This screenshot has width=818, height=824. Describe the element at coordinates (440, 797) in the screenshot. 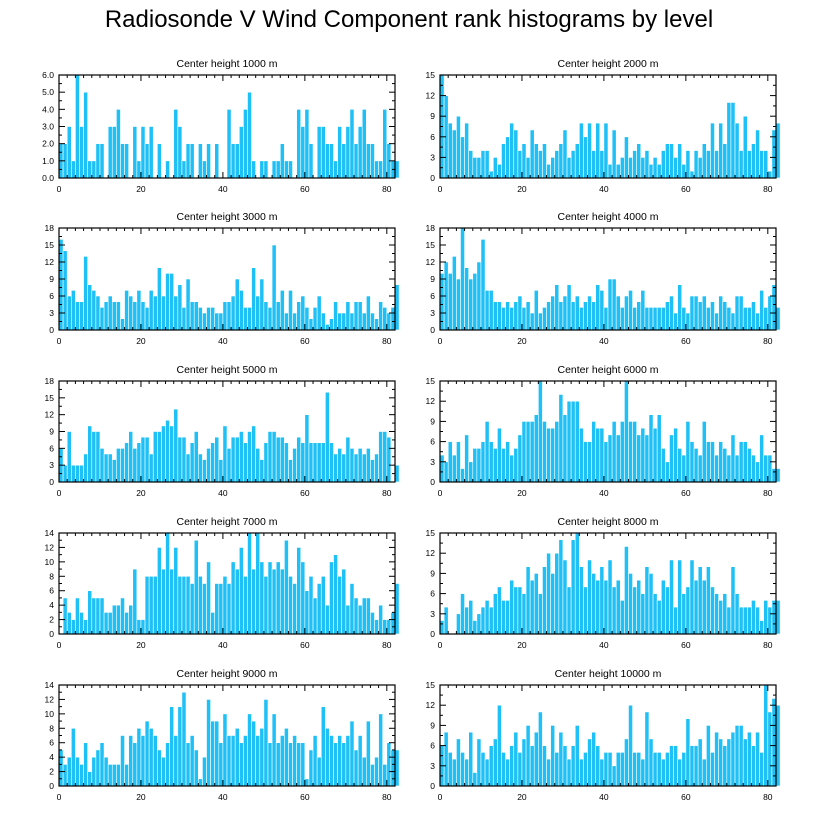

I see `x-tick-label: 0` at that location.